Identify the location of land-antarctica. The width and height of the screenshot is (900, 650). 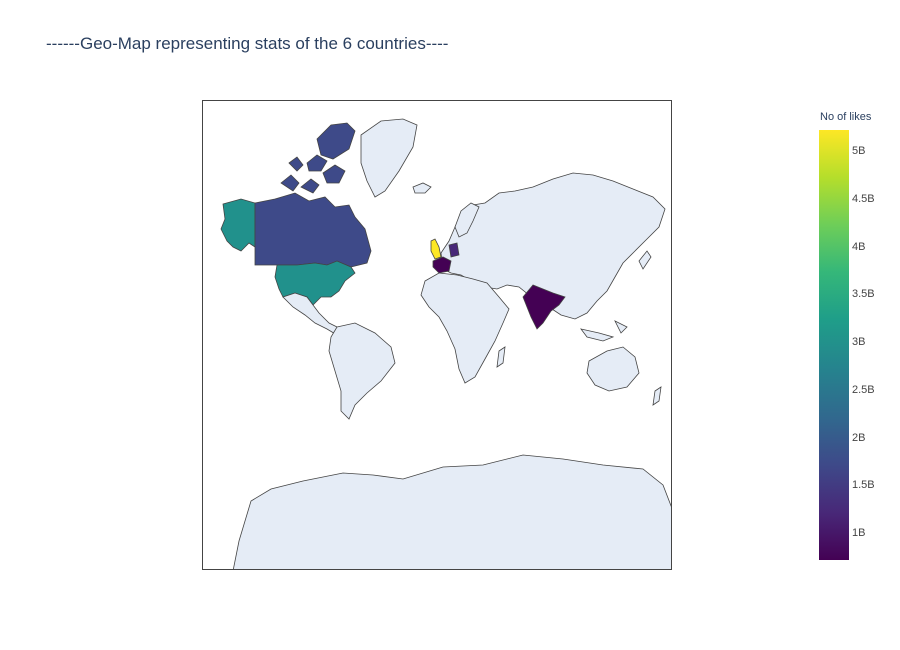
(451, 511).